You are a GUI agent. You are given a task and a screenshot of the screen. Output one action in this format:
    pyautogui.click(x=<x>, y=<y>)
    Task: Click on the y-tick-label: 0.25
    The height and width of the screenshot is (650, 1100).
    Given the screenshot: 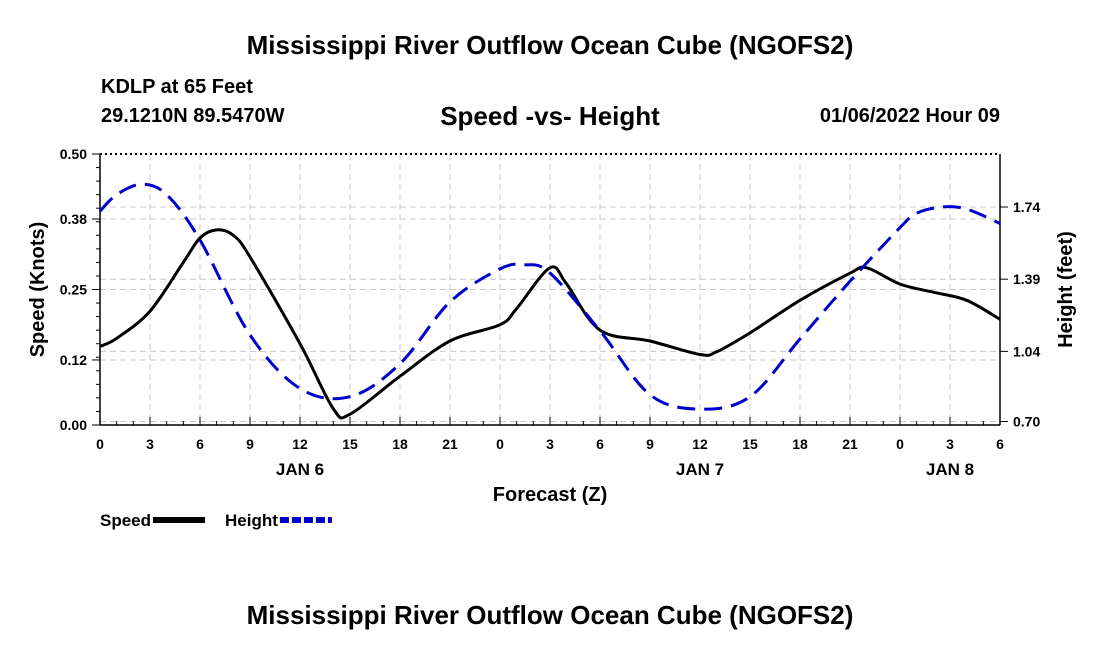 What is the action you would take?
    pyautogui.click(x=73, y=290)
    